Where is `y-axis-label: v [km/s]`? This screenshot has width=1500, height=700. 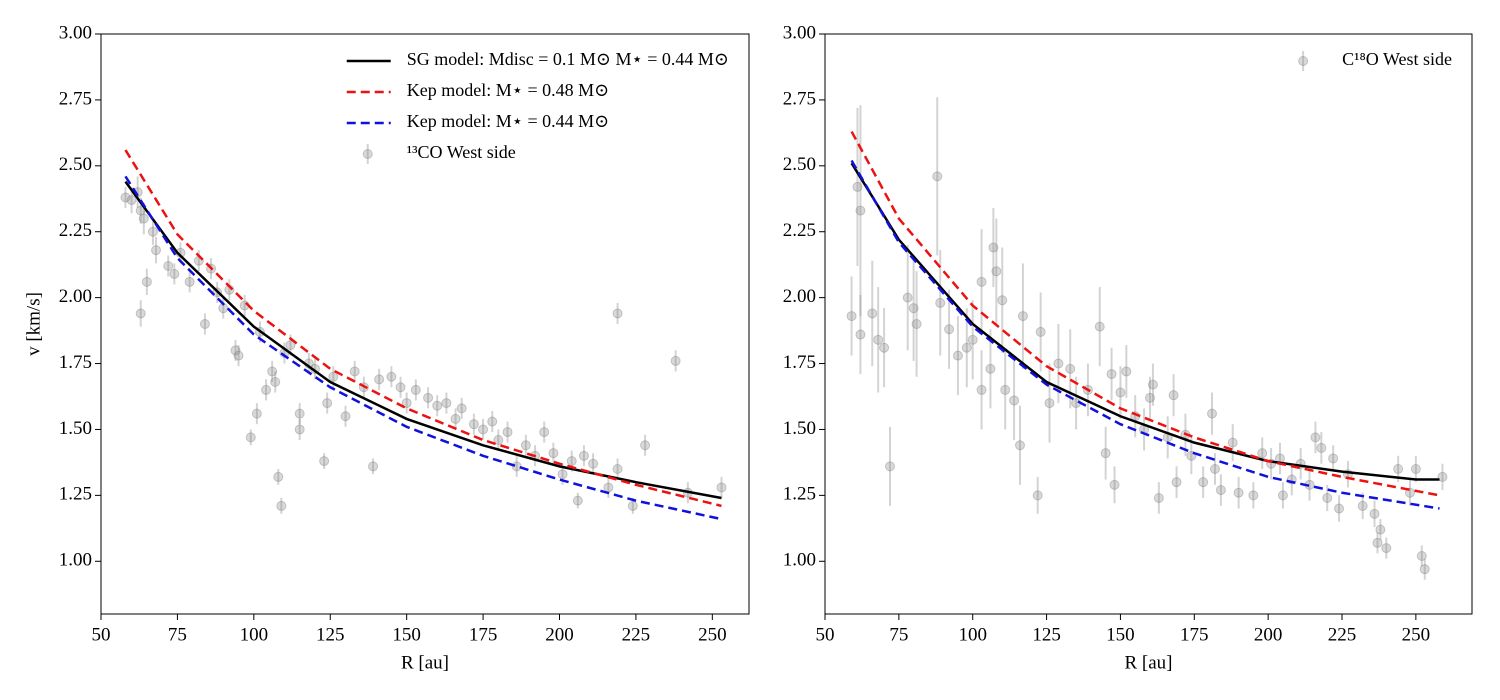
y-axis-label: v [km/s] is located at coordinates (33, 324).